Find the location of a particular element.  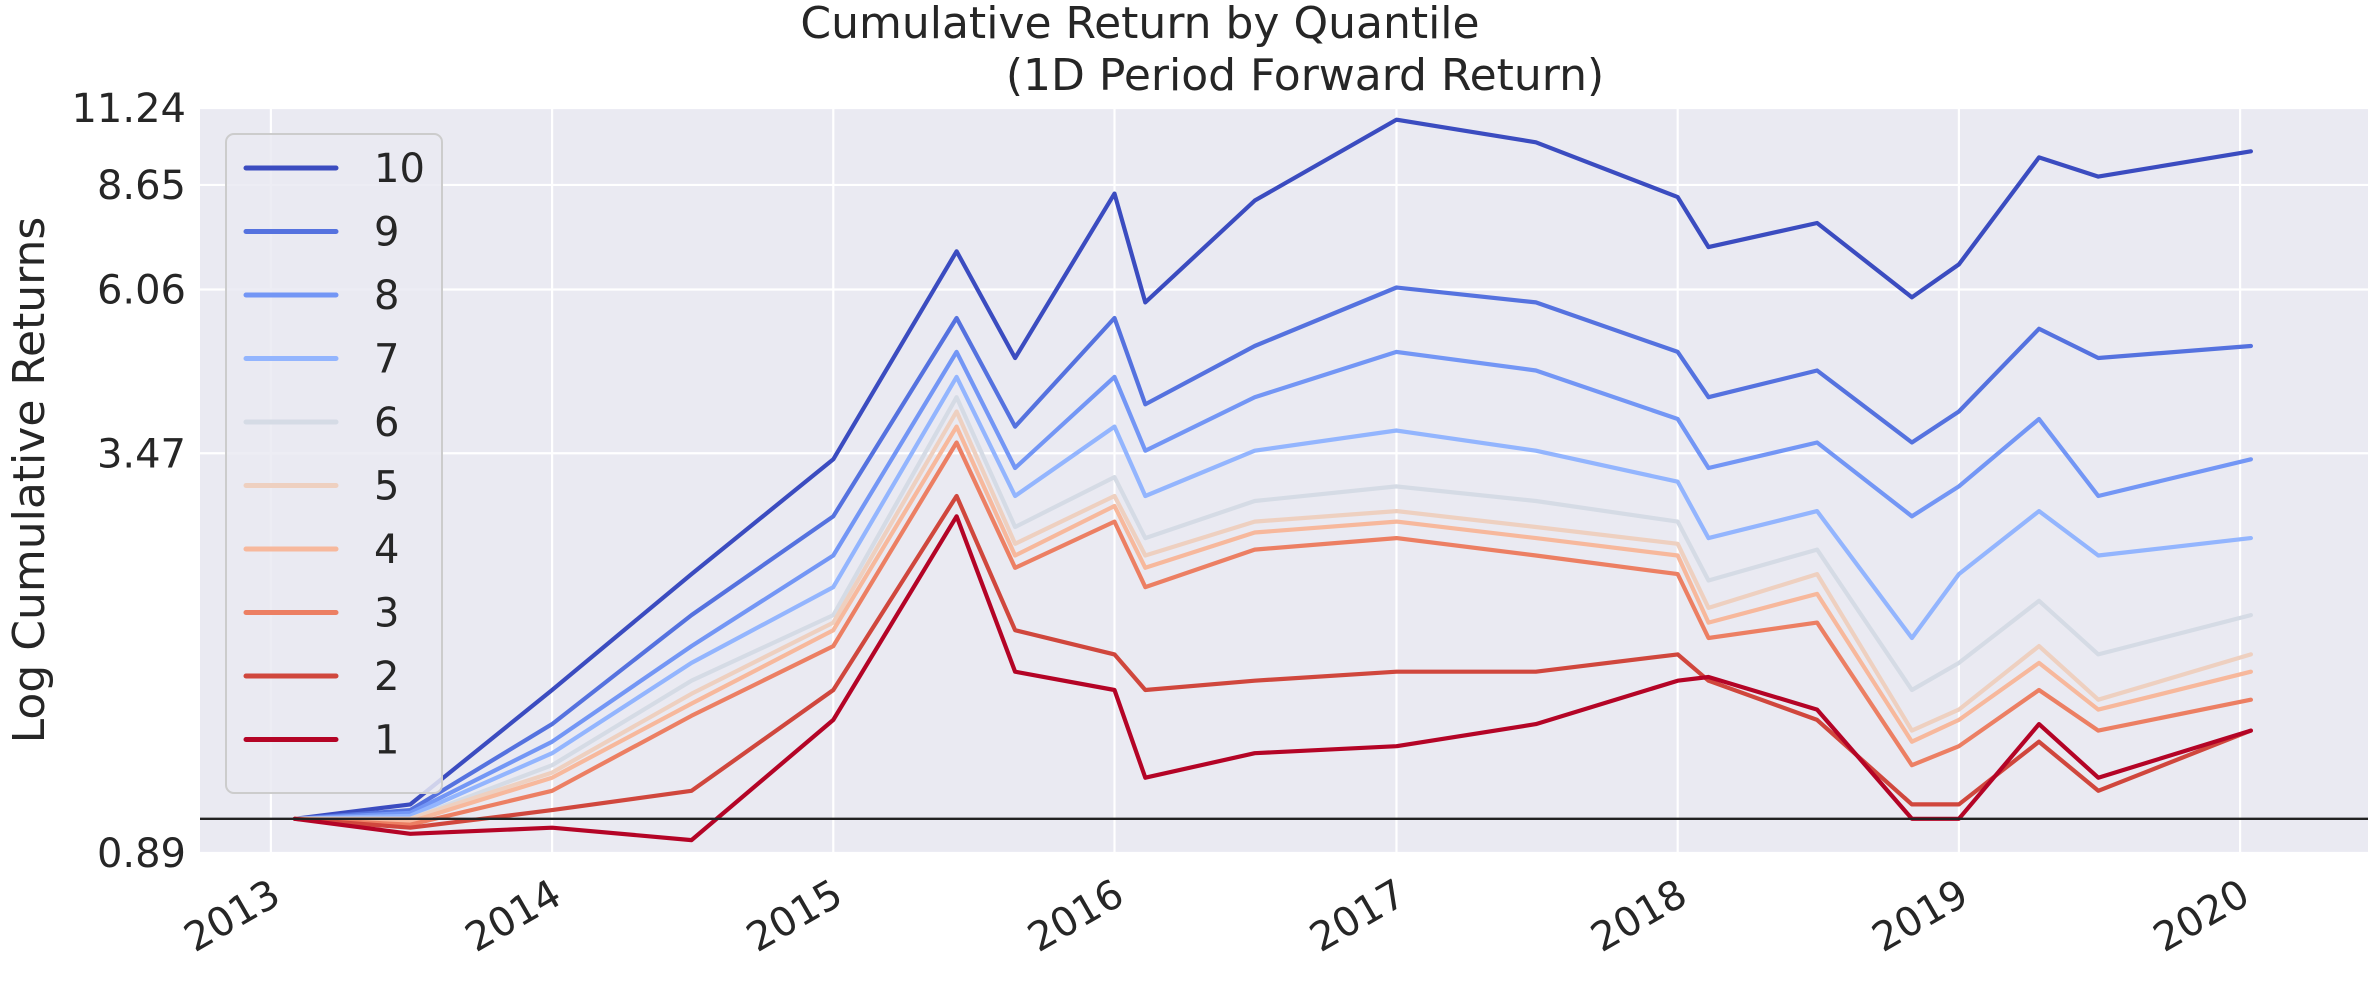

chart-title: Cumulative Return by Quantile is located at coordinates (1139, 24).